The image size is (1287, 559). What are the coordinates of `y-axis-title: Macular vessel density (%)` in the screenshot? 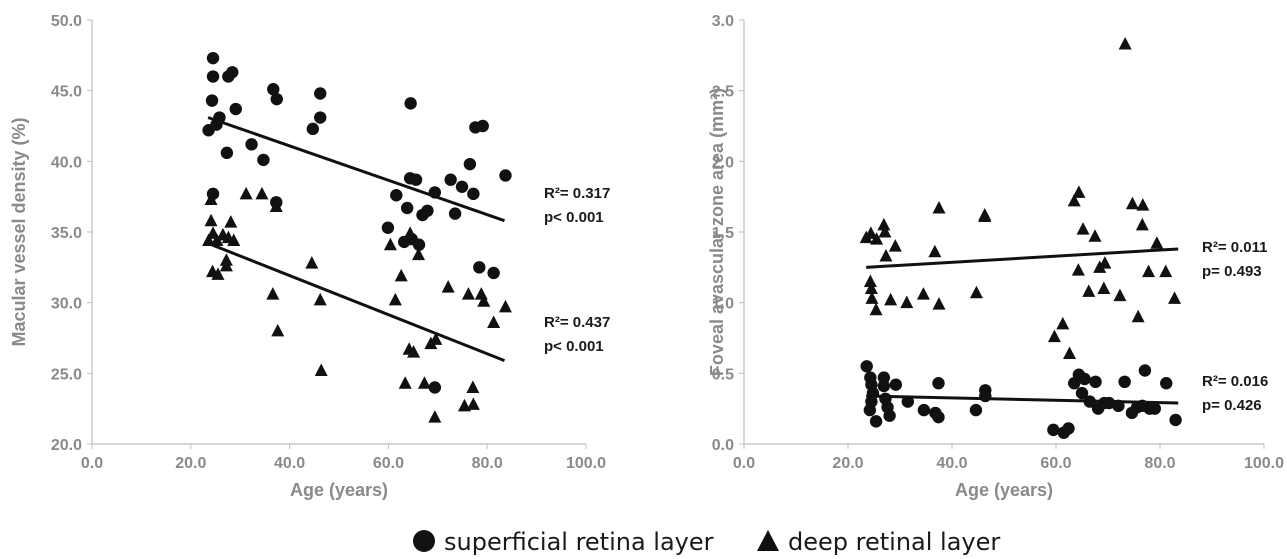 It's located at (19, 231).